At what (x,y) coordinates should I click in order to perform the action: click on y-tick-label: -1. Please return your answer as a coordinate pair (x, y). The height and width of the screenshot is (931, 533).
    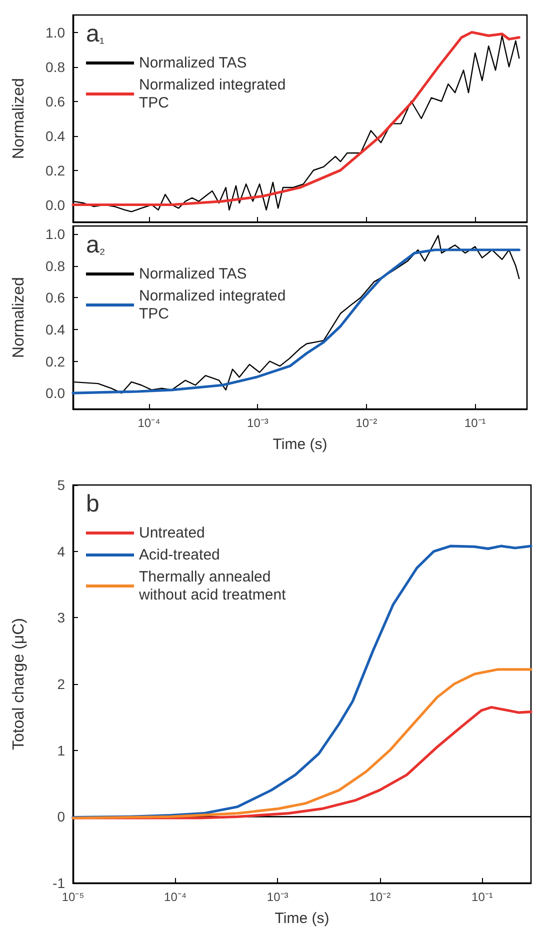
    Looking at the image, I should click on (59, 883).